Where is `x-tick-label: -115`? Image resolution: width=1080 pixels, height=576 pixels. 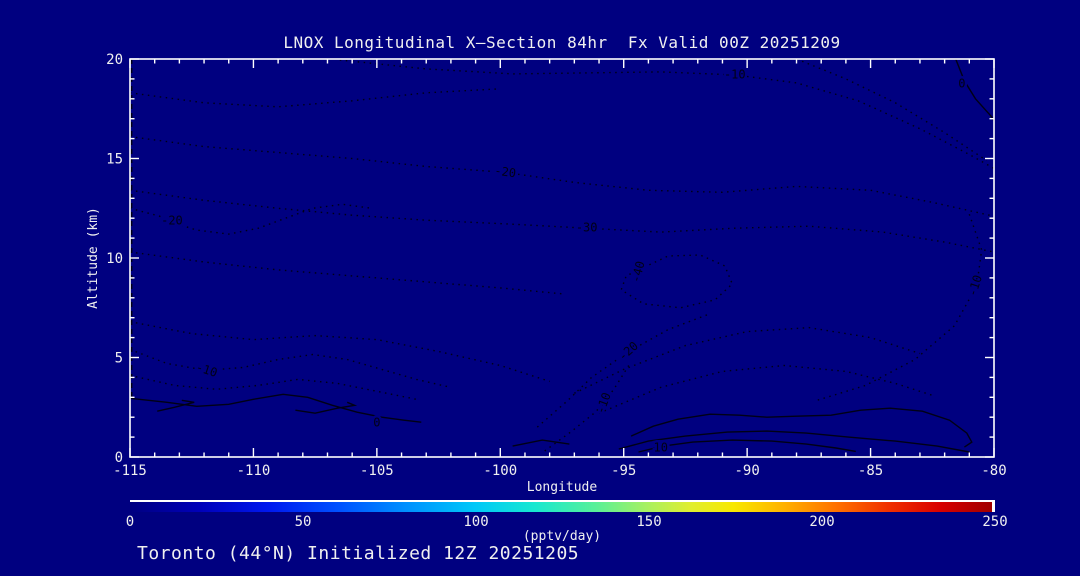 x-tick-label: -115 is located at coordinates (130, 471).